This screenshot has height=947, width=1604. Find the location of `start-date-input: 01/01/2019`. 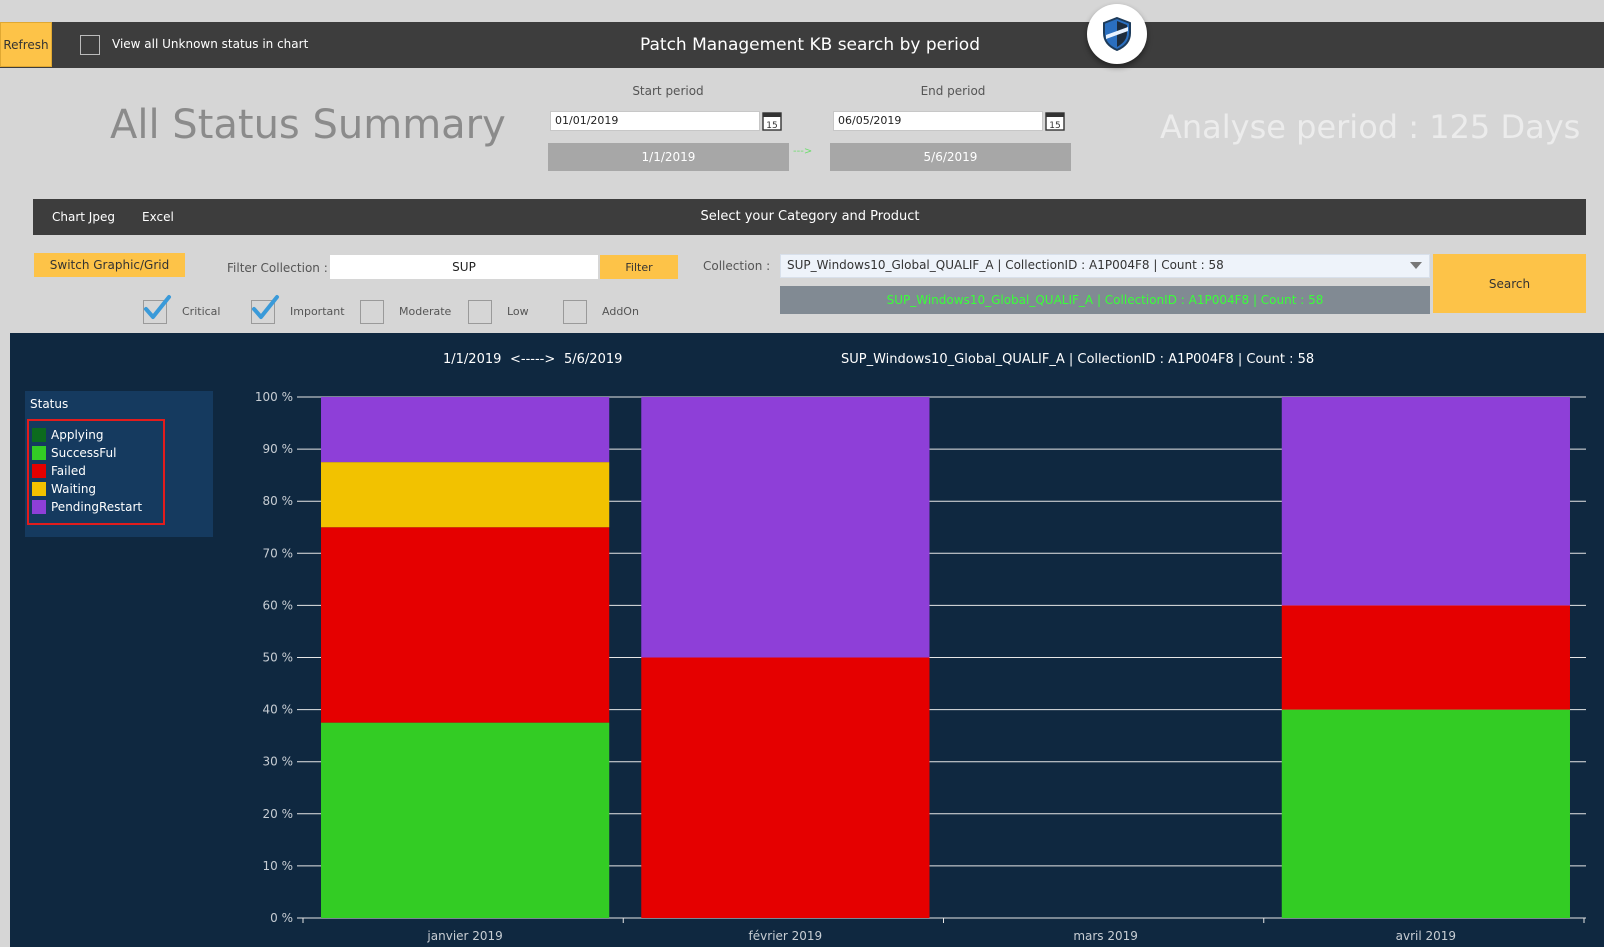

start-date-input: 01/01/2019 is located at coordinates (655, 121).